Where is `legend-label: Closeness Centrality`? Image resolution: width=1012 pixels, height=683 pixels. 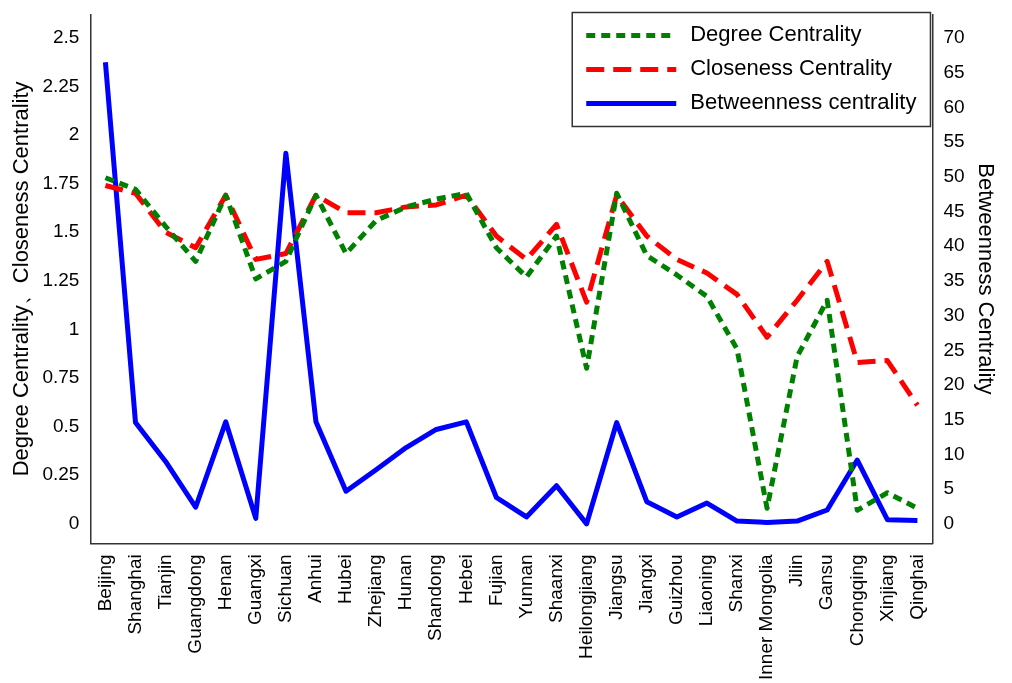 legend-label: Closeness Centrality is located at coordinates (791, 68).